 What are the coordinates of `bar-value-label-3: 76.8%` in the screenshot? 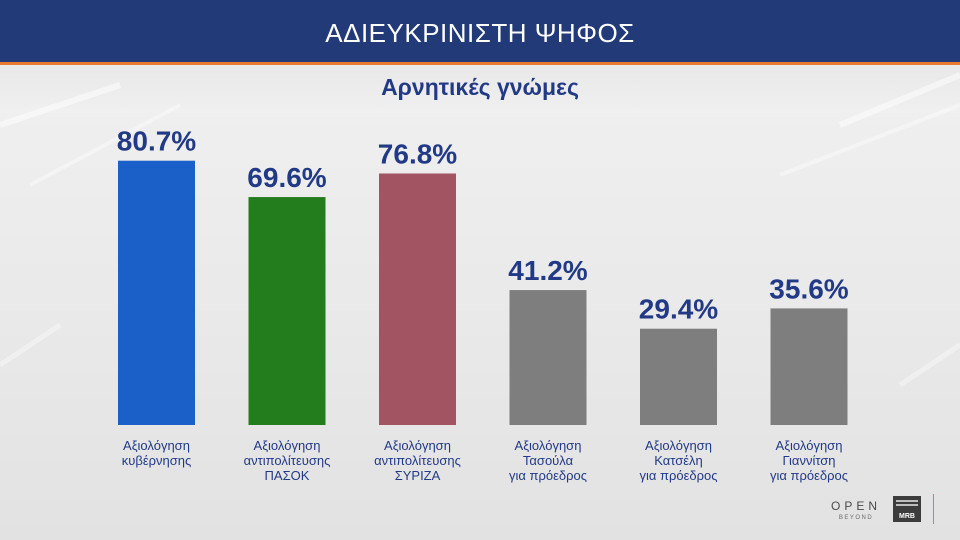 It's located at (417, 153).